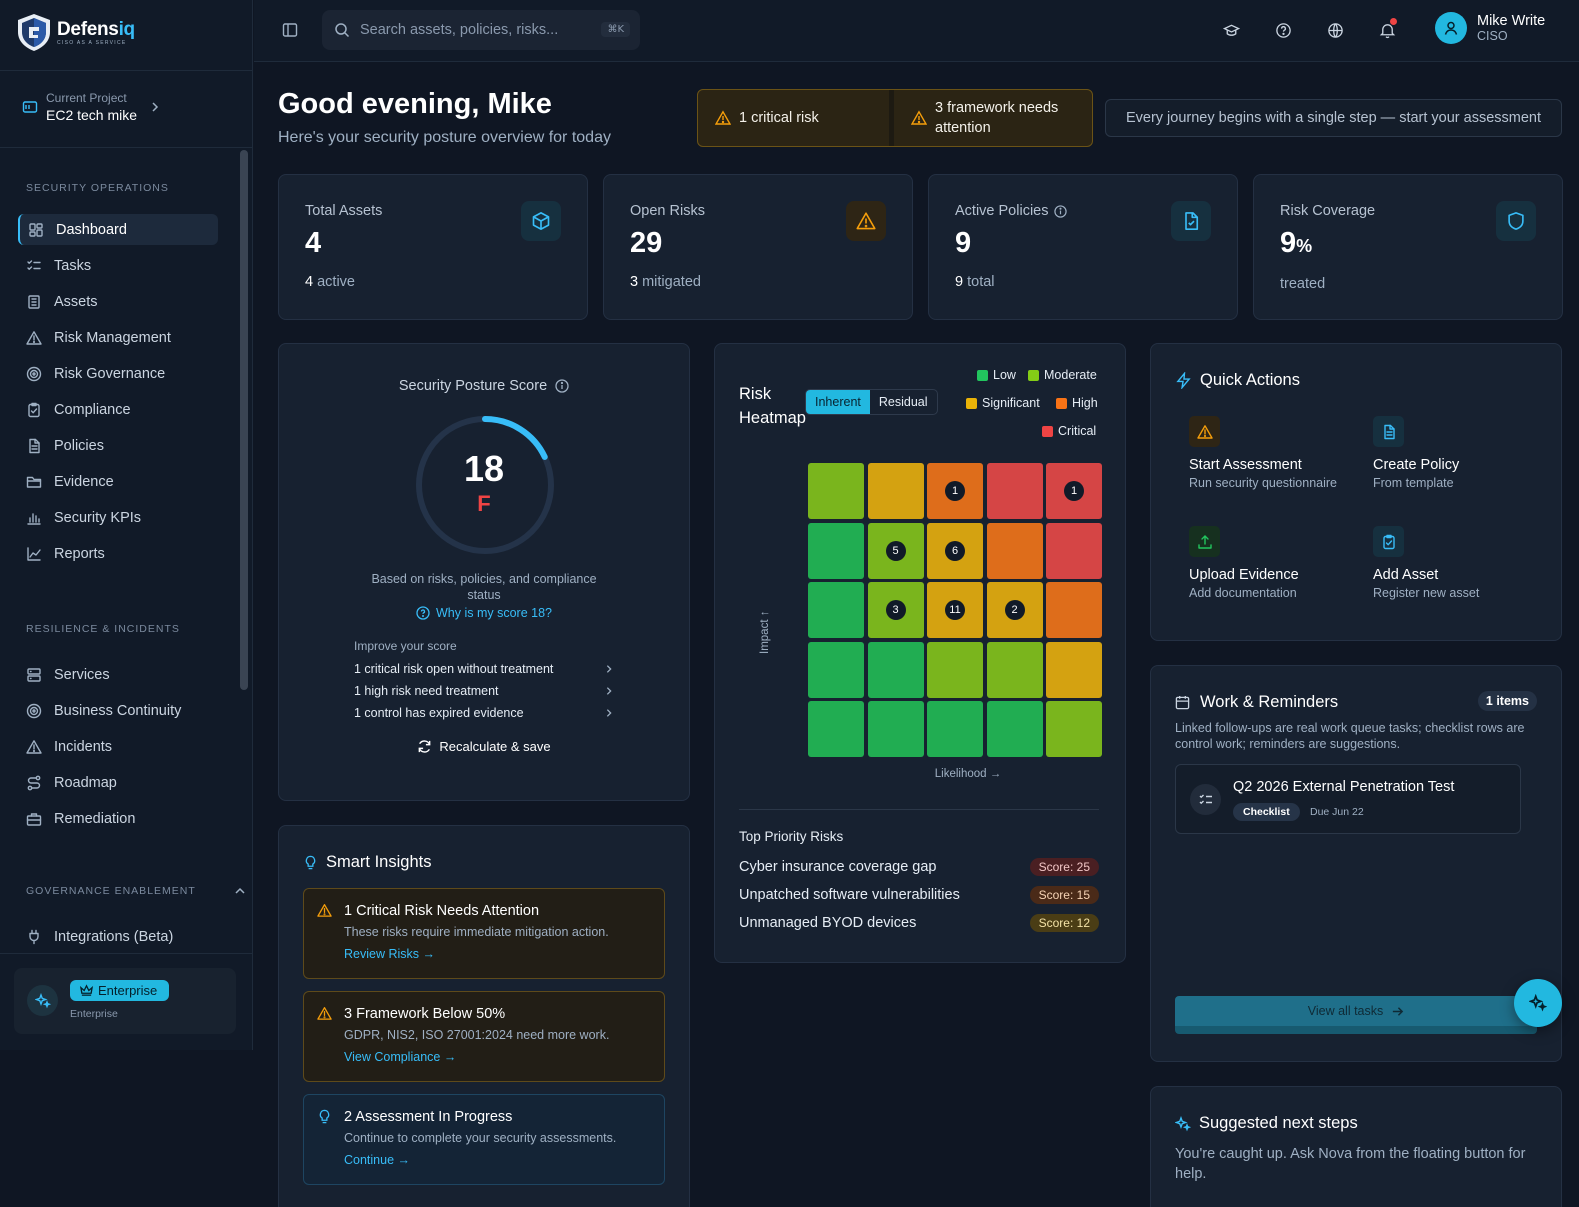 The image size is (1579, 1207). I want to click on quick-action-desc: From template, so click(1413, 483).